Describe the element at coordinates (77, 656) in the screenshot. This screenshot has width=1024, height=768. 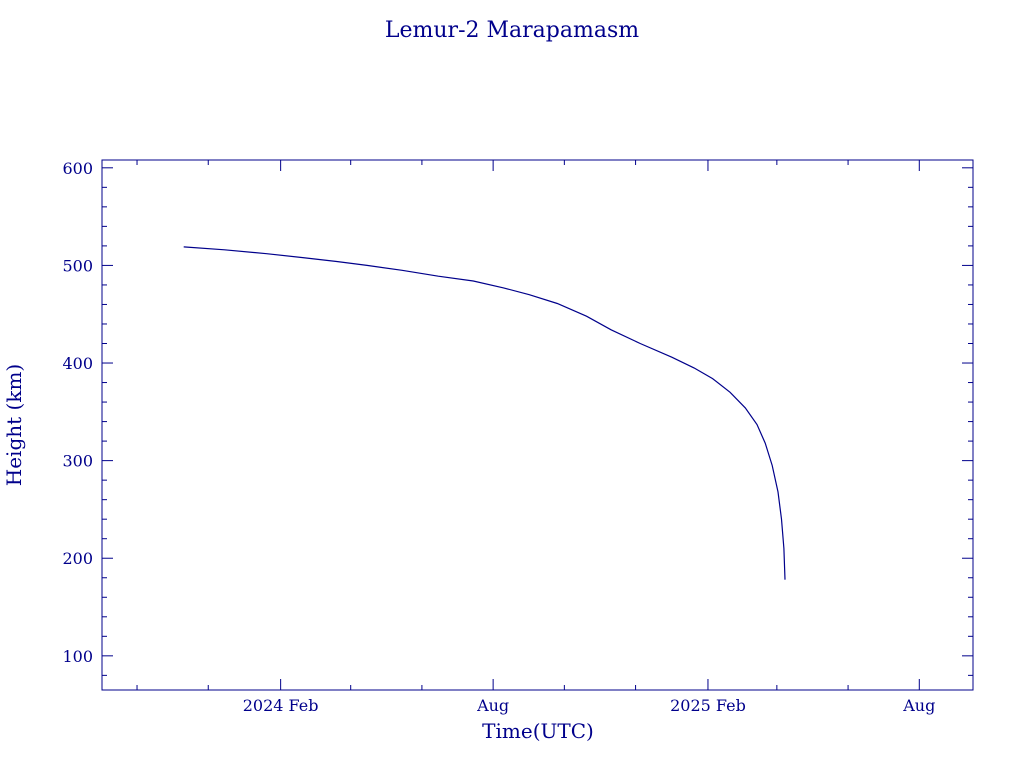
I see `y-tick-label: 100` at that location.